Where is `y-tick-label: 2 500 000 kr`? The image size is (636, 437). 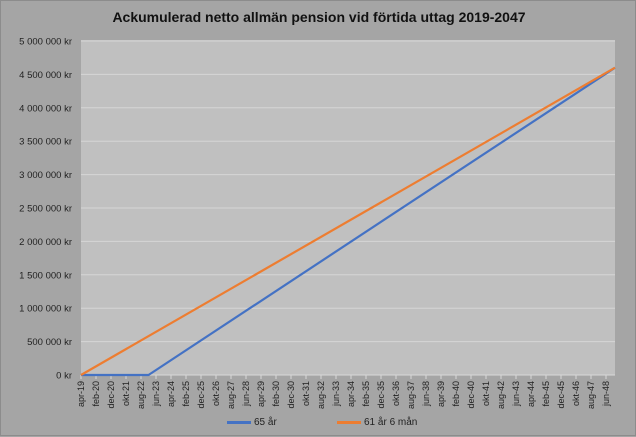
y-tick-label: 2 500 000 kr is located at coordinates (45, 209).